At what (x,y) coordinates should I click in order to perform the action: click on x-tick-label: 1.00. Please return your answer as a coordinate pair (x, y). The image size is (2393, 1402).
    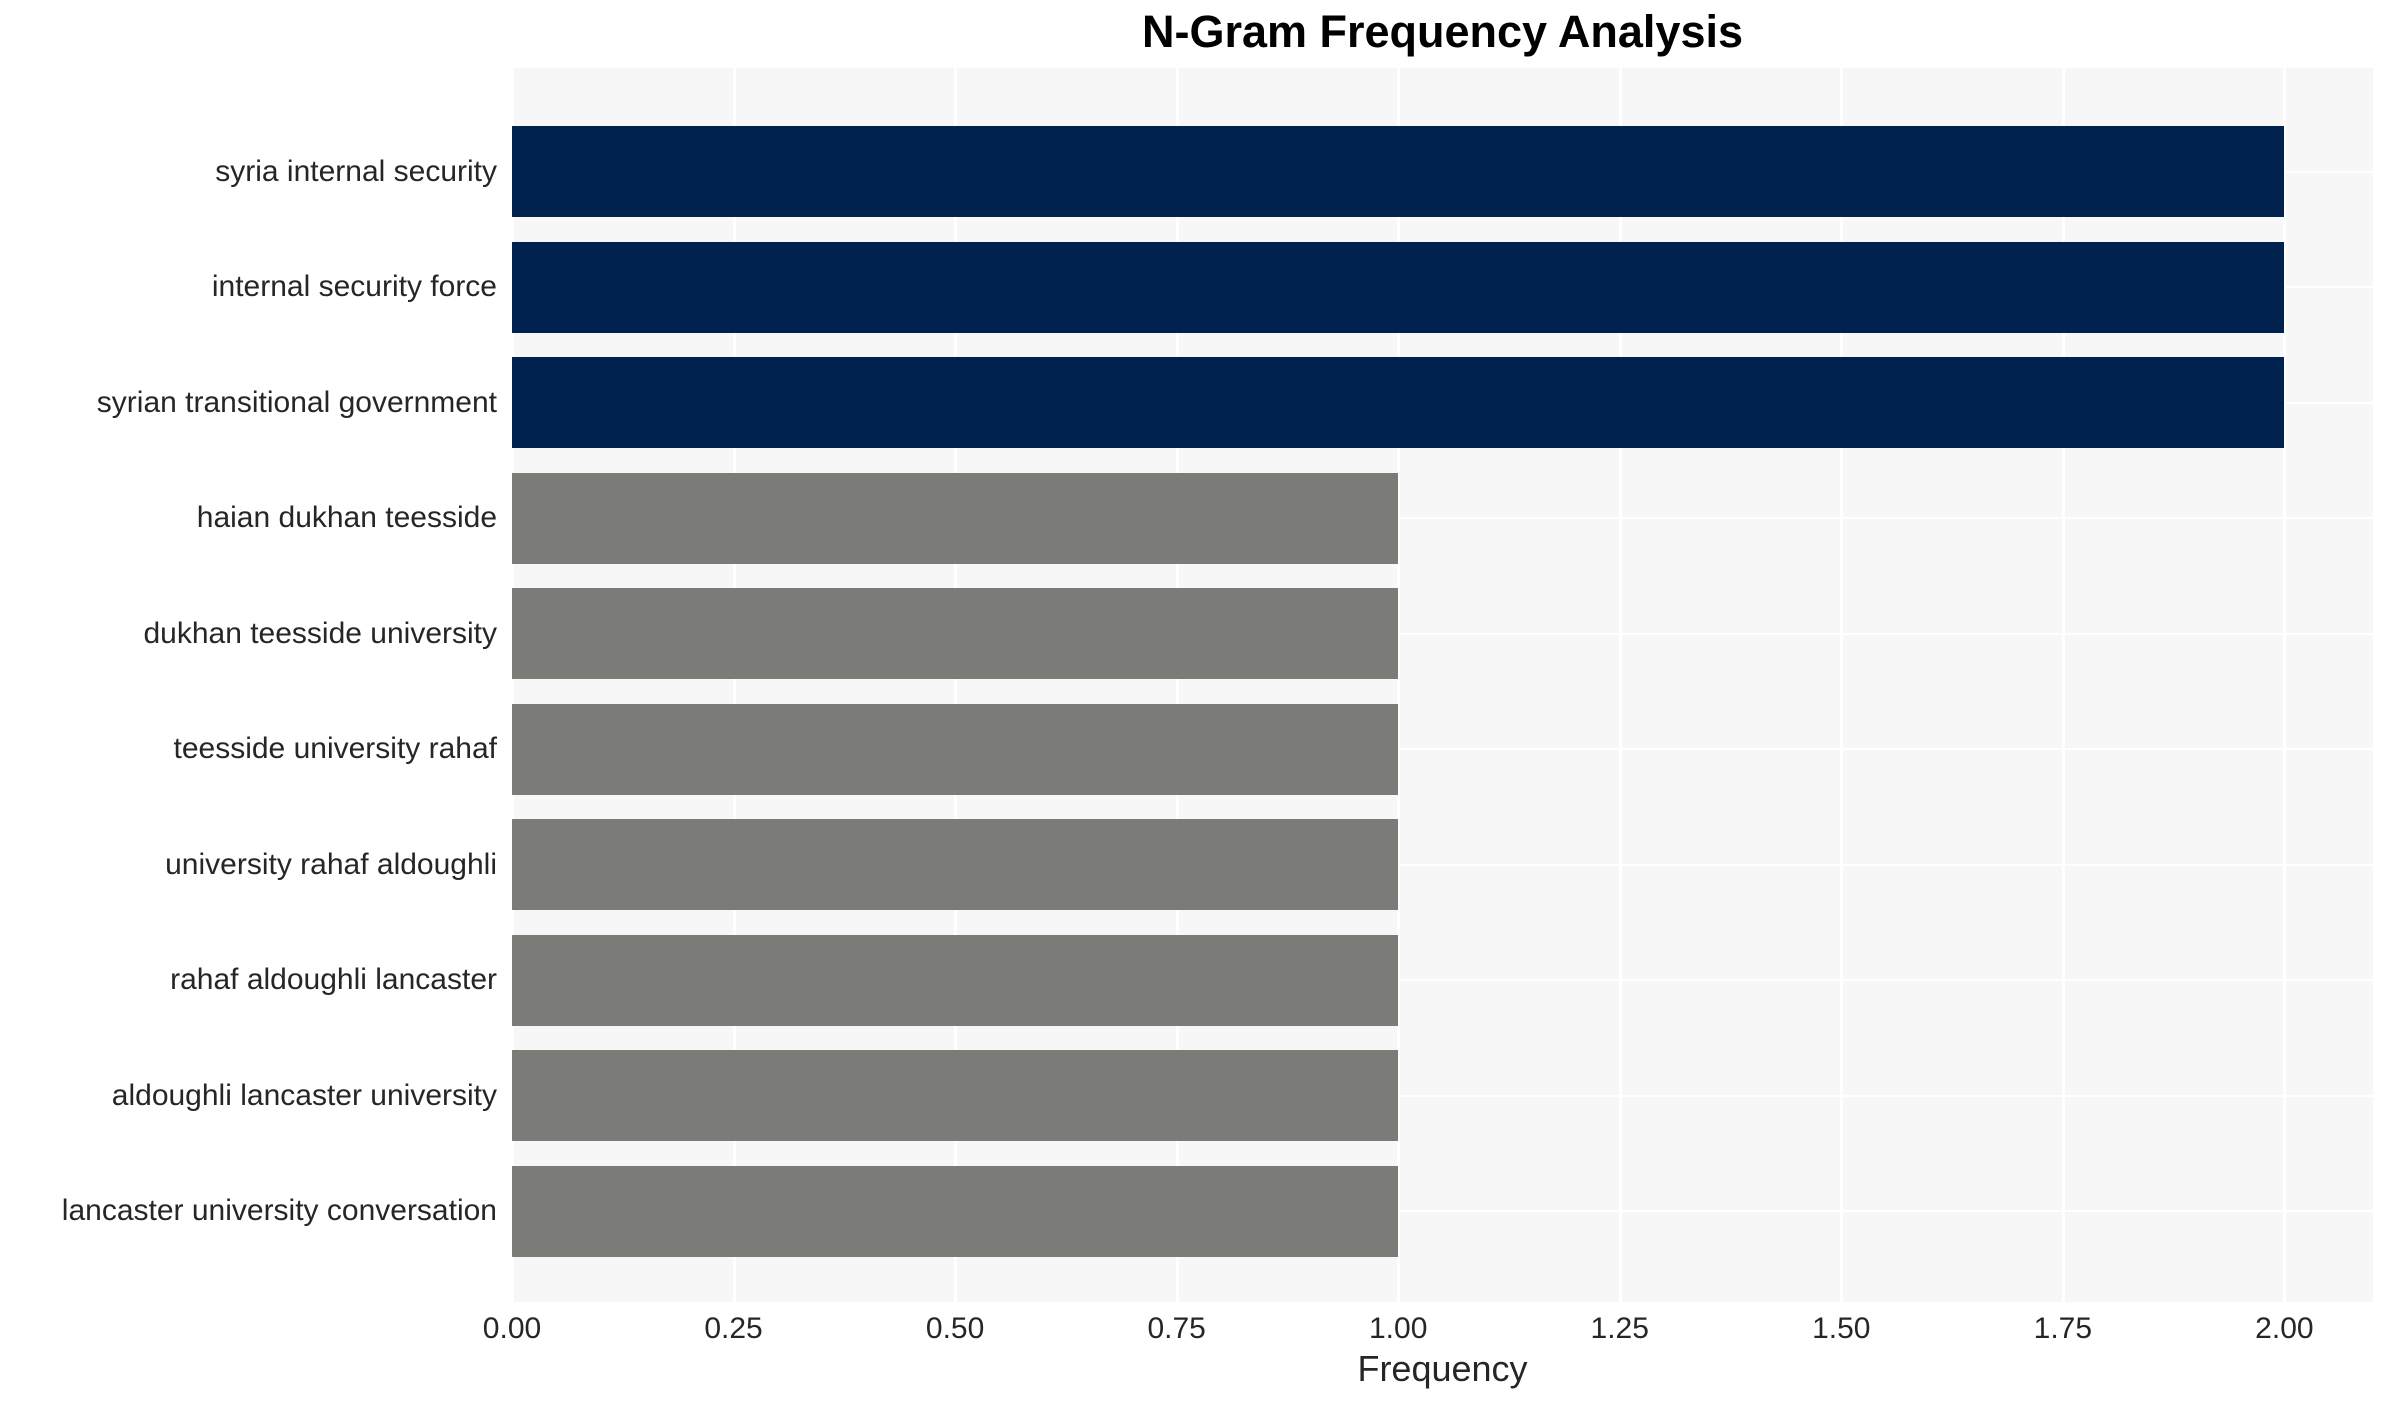
    Looking at the image, I should click on (1398, 1328).